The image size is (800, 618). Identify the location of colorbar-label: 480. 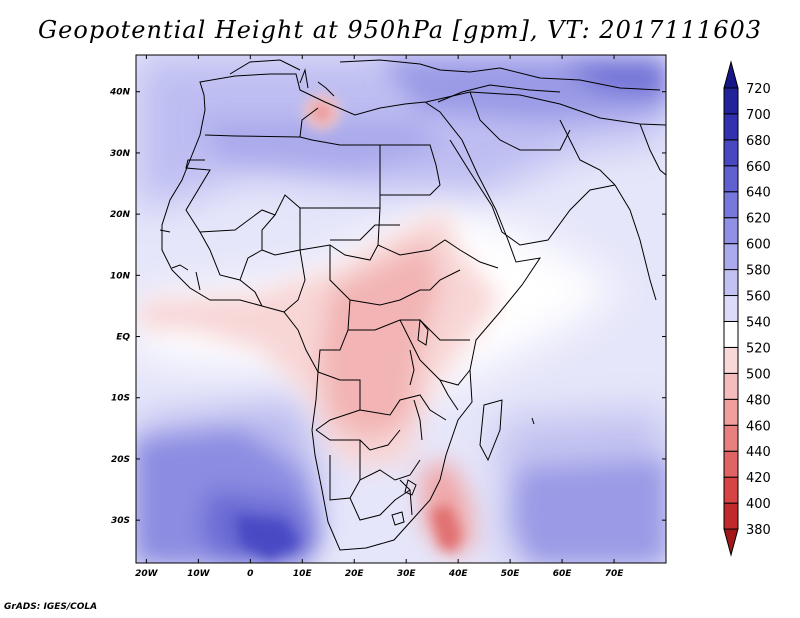
(758, 400).